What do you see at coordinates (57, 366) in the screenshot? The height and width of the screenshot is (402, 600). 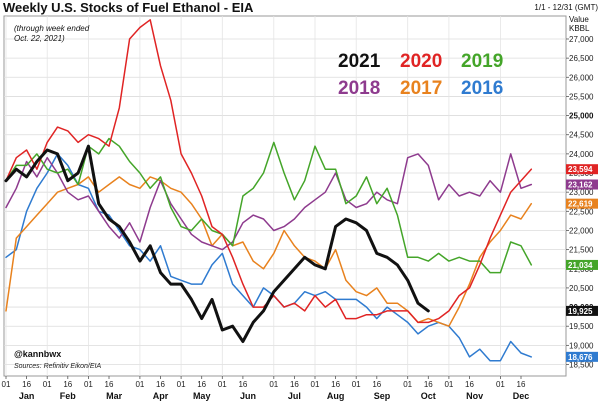 I see `sources-note: Sources: Refinitiv Eikon/EIA` at bounding box center [57, 366].